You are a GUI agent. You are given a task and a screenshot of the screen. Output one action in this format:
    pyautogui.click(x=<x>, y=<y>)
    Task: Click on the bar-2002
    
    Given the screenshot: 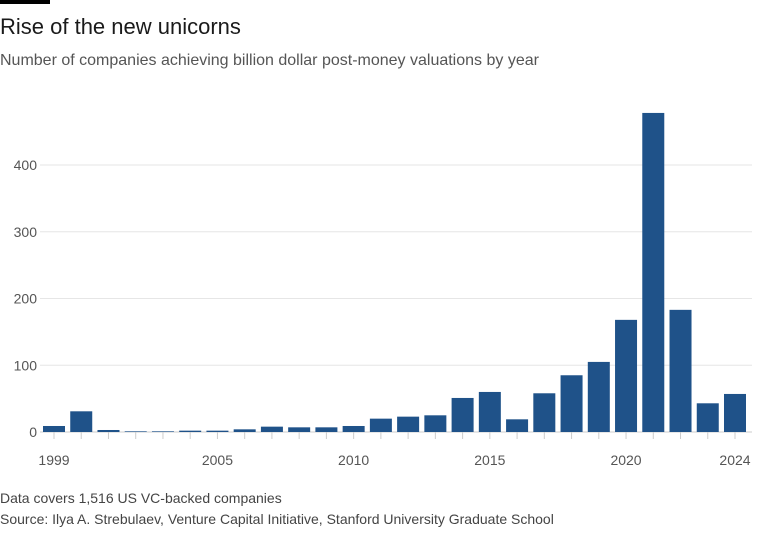 What is the action you would take?
    pyautogui.click(x=135, y=431)
    